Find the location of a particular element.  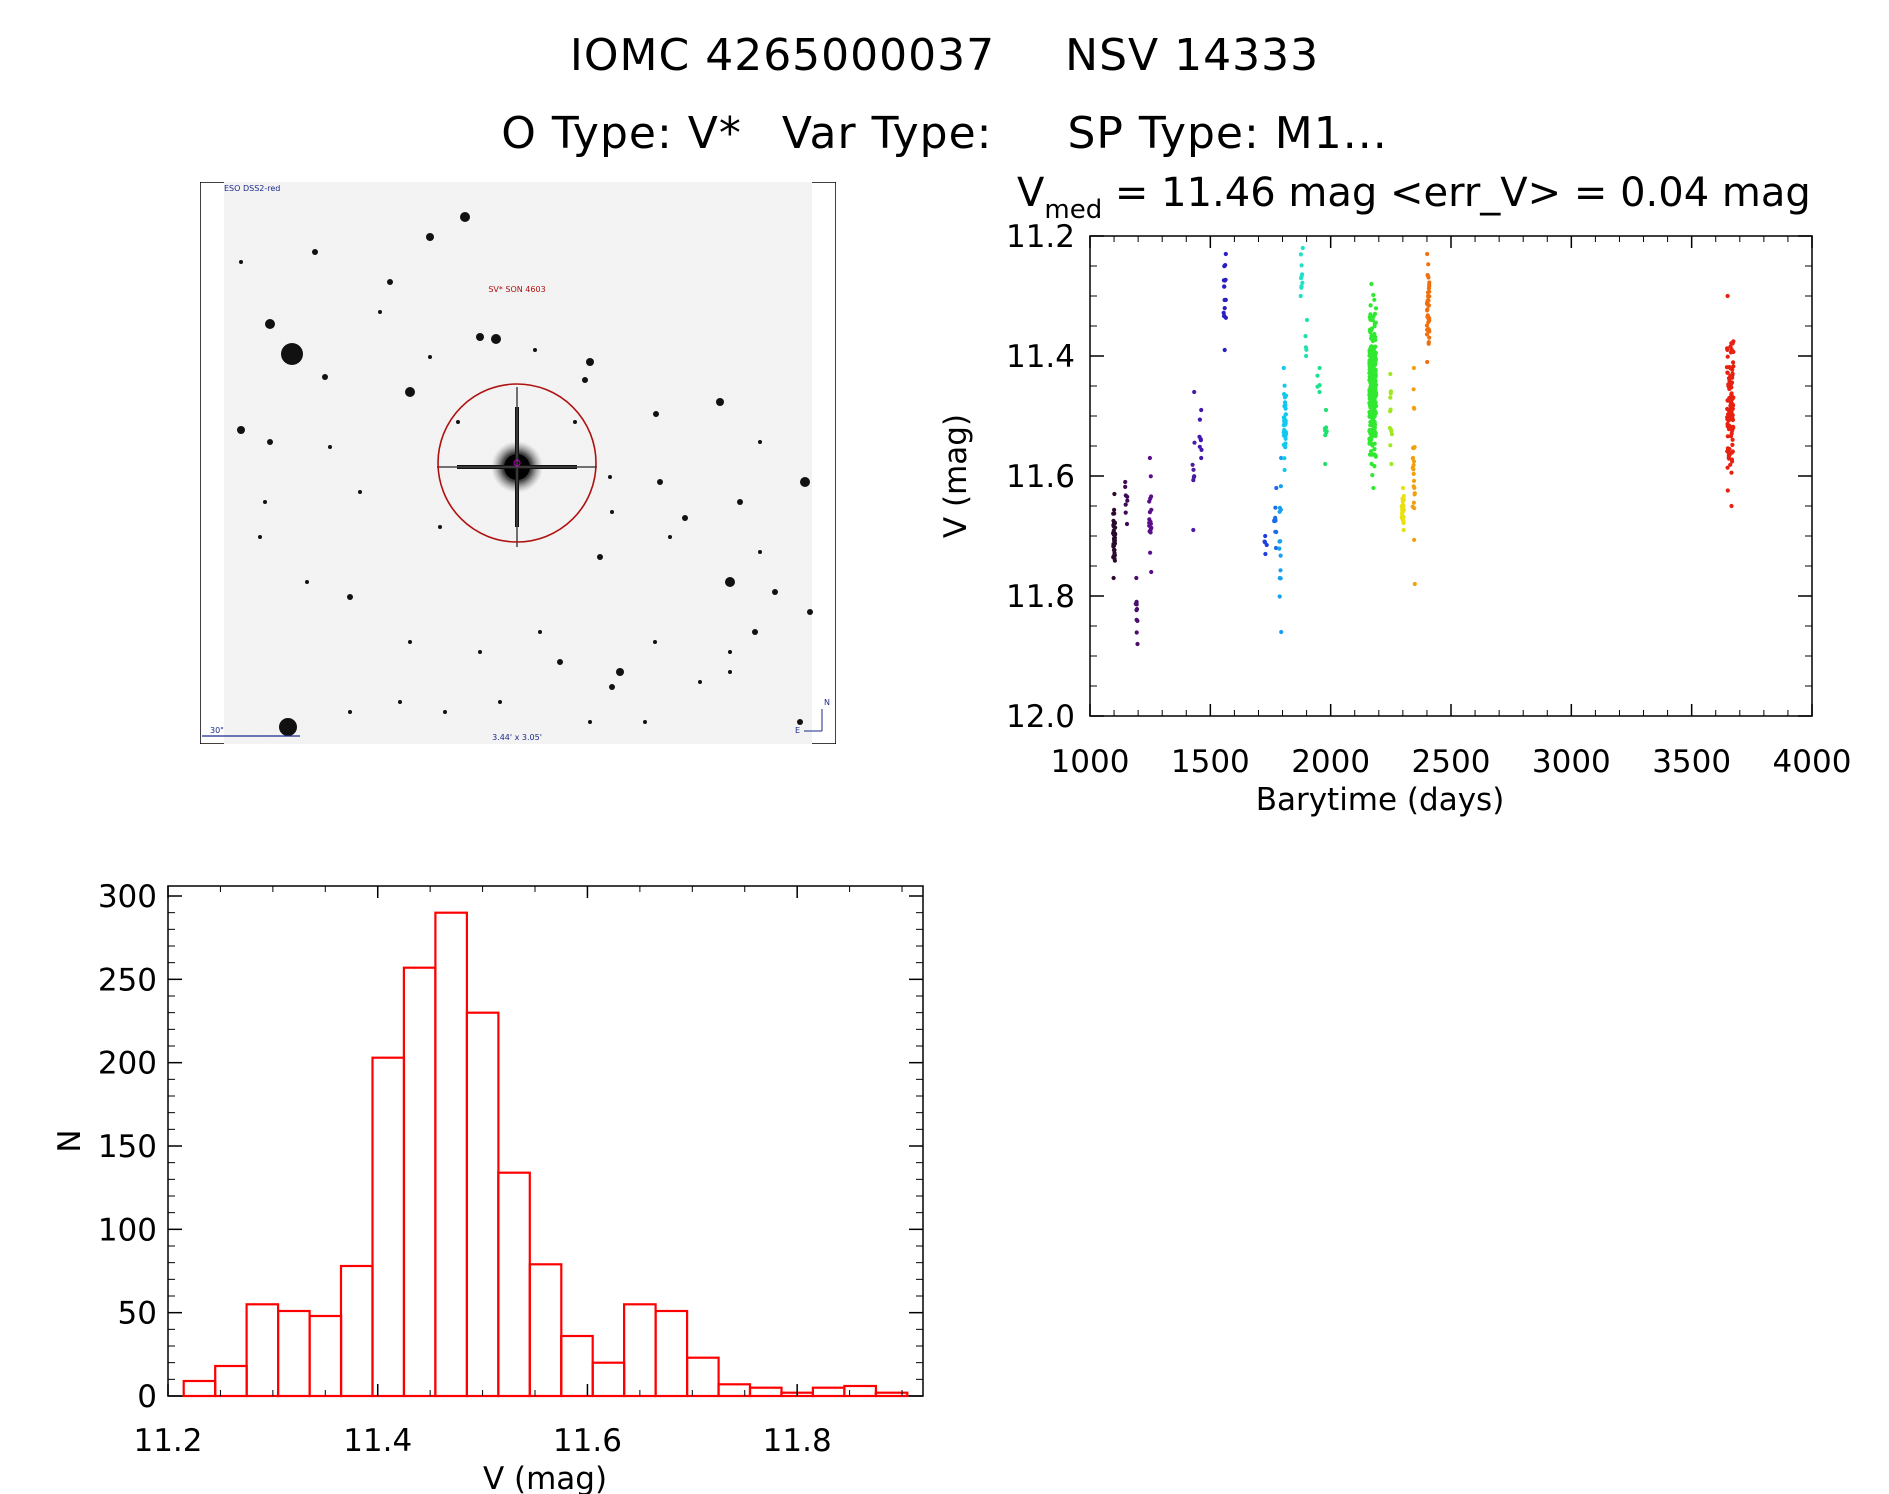

title-sub: med is located at coordinates (1073, 210).